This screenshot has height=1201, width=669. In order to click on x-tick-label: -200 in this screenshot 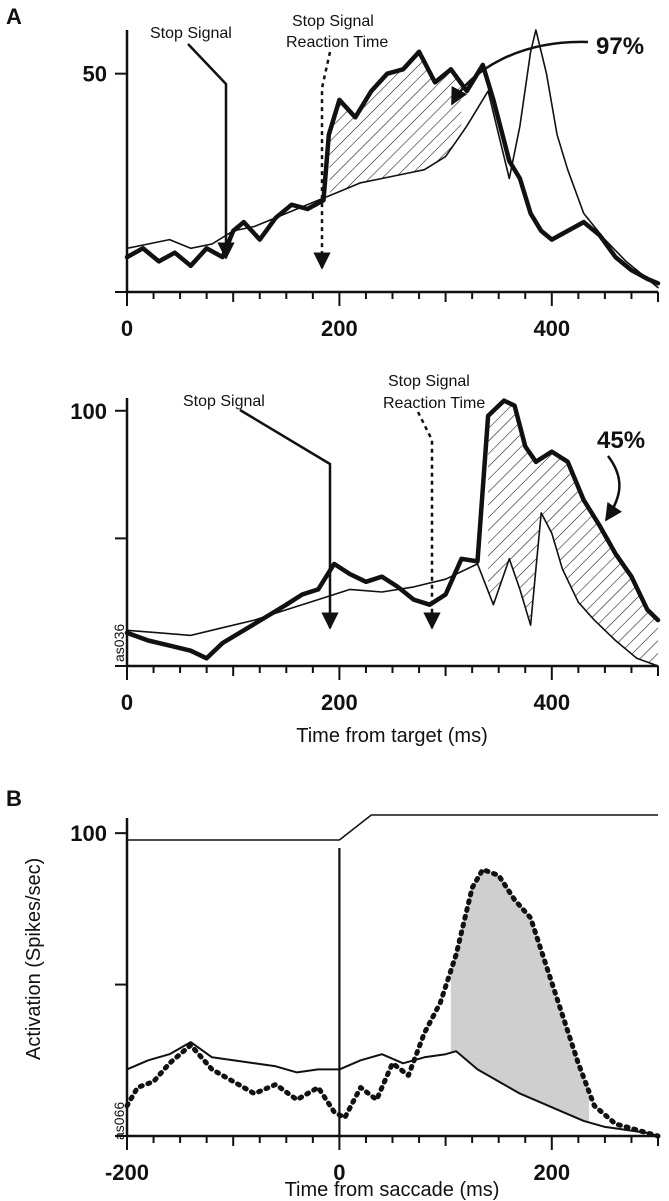, I will do `click(127, 1172)`.